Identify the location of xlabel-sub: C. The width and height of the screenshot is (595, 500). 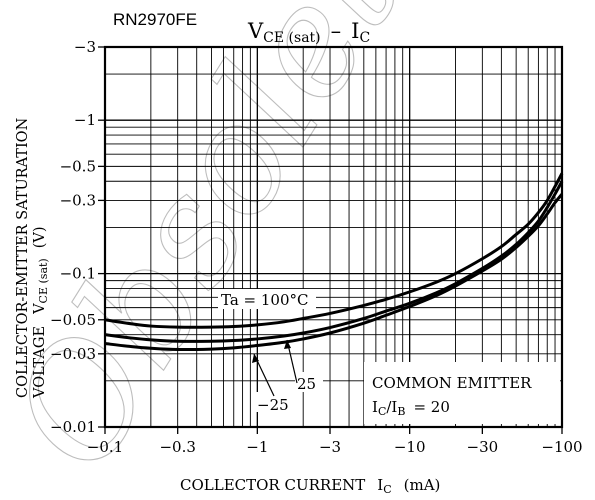
(387, 489).